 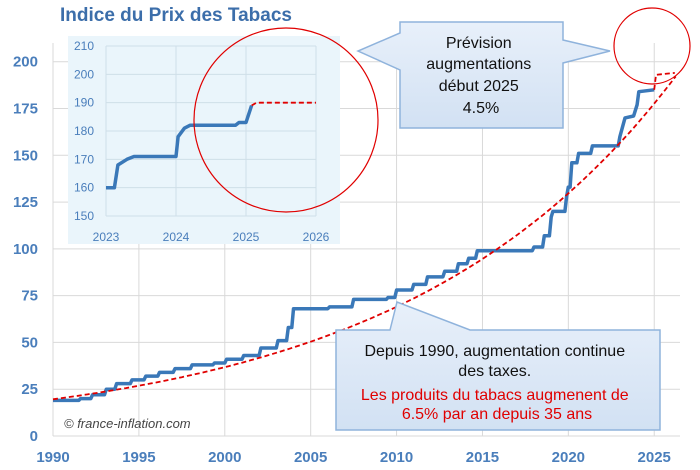 What do you see at coordinates (25, 109) in the screenshot?
I see `main-y-tick-label: 175` at bounding box center [25, 109].